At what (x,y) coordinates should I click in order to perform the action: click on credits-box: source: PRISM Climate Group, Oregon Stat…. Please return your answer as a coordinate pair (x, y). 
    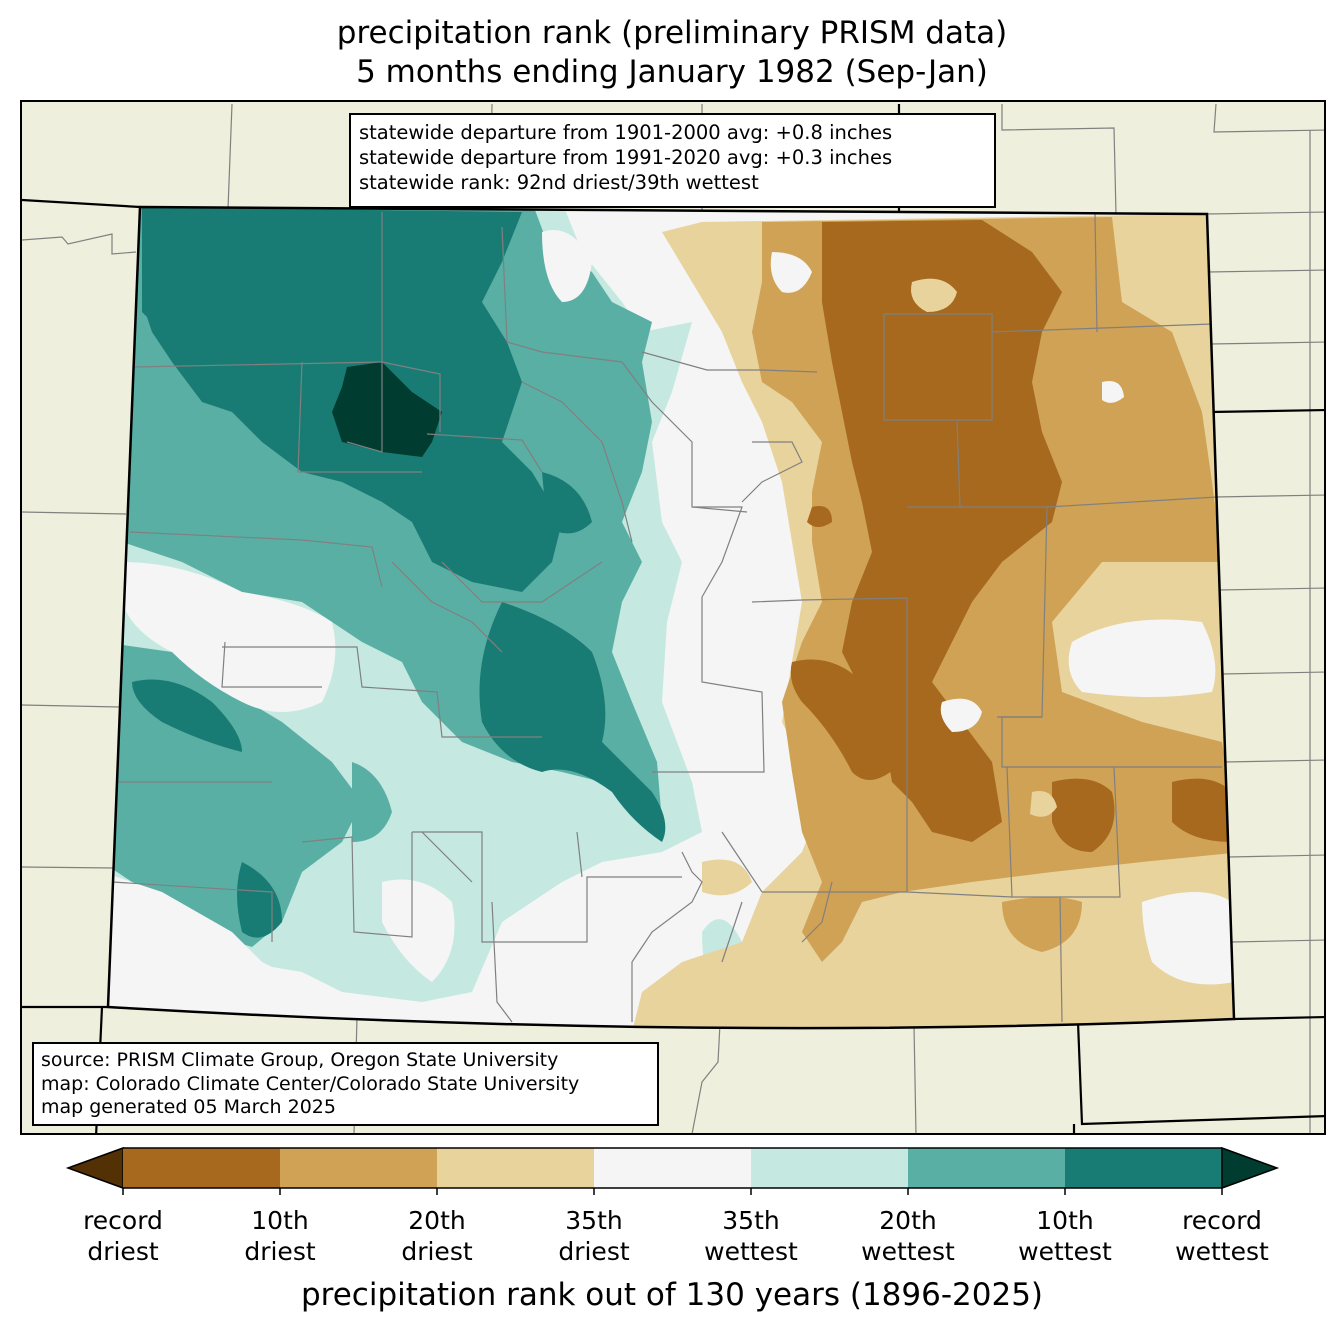
    Looking at the image, I should click on (345, 1084).